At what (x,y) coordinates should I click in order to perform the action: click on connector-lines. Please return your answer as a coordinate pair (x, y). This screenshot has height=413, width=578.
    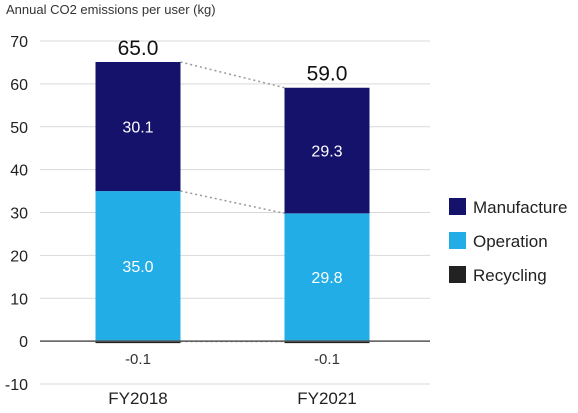
    Looking at the image, I should click on (232, 202).